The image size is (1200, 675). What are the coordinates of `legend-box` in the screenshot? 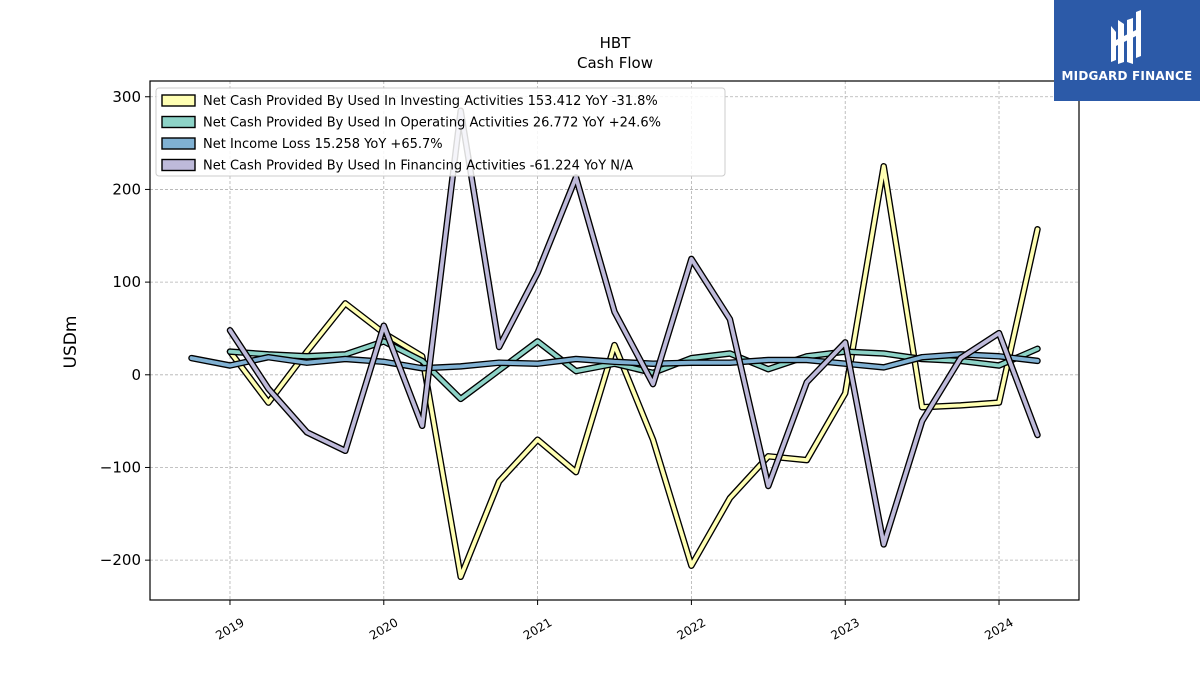 It's located at (440, 132).